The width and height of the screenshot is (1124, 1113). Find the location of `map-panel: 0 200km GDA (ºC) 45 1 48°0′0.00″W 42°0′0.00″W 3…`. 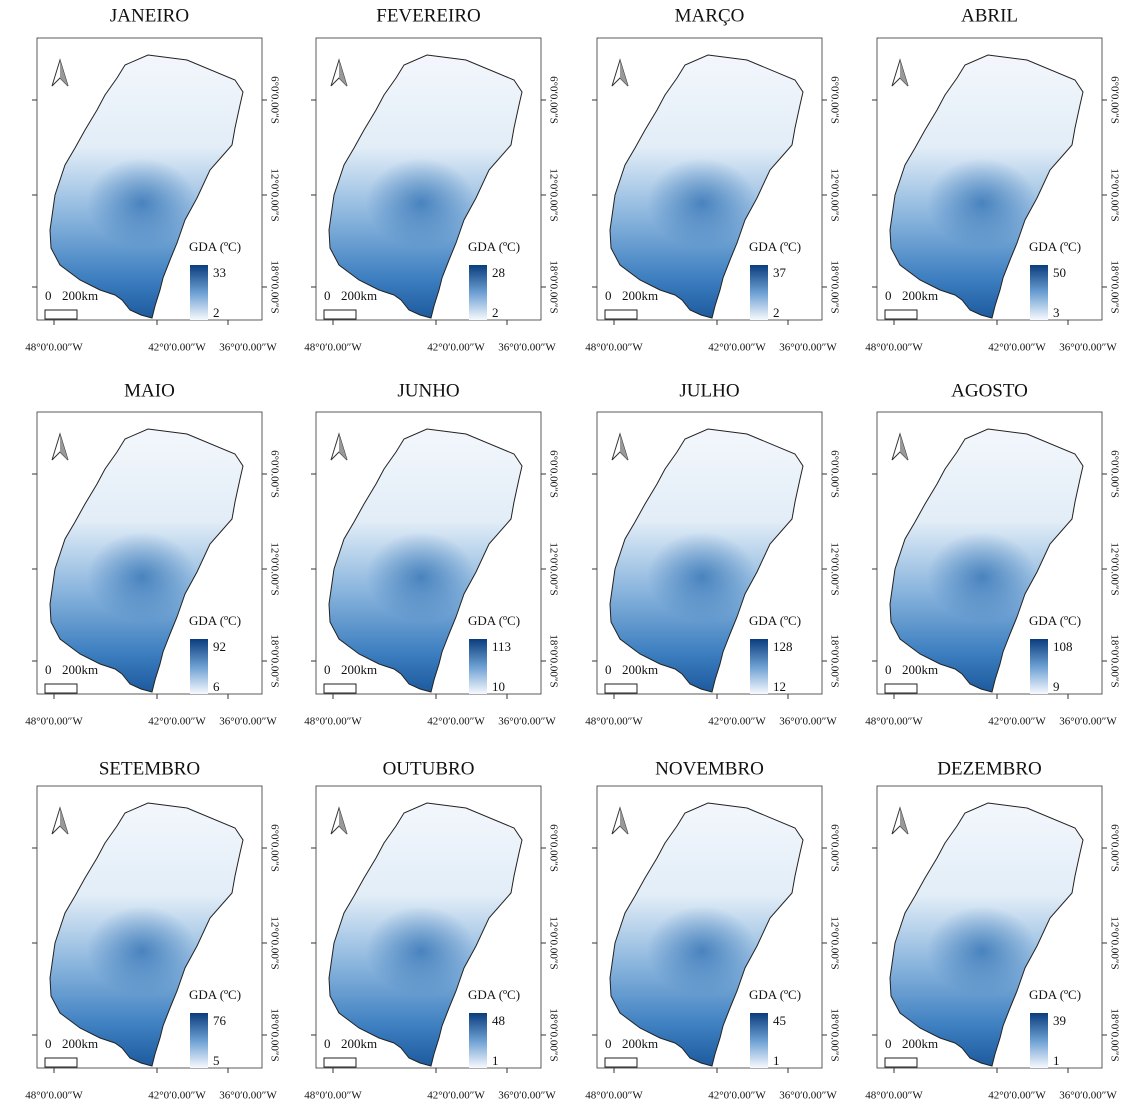

map-panel: 0 200km GDA (ºC) 45 1 48°0′0.00″W 42°0′0.00″W 3… is located at coordinates (712, 943).